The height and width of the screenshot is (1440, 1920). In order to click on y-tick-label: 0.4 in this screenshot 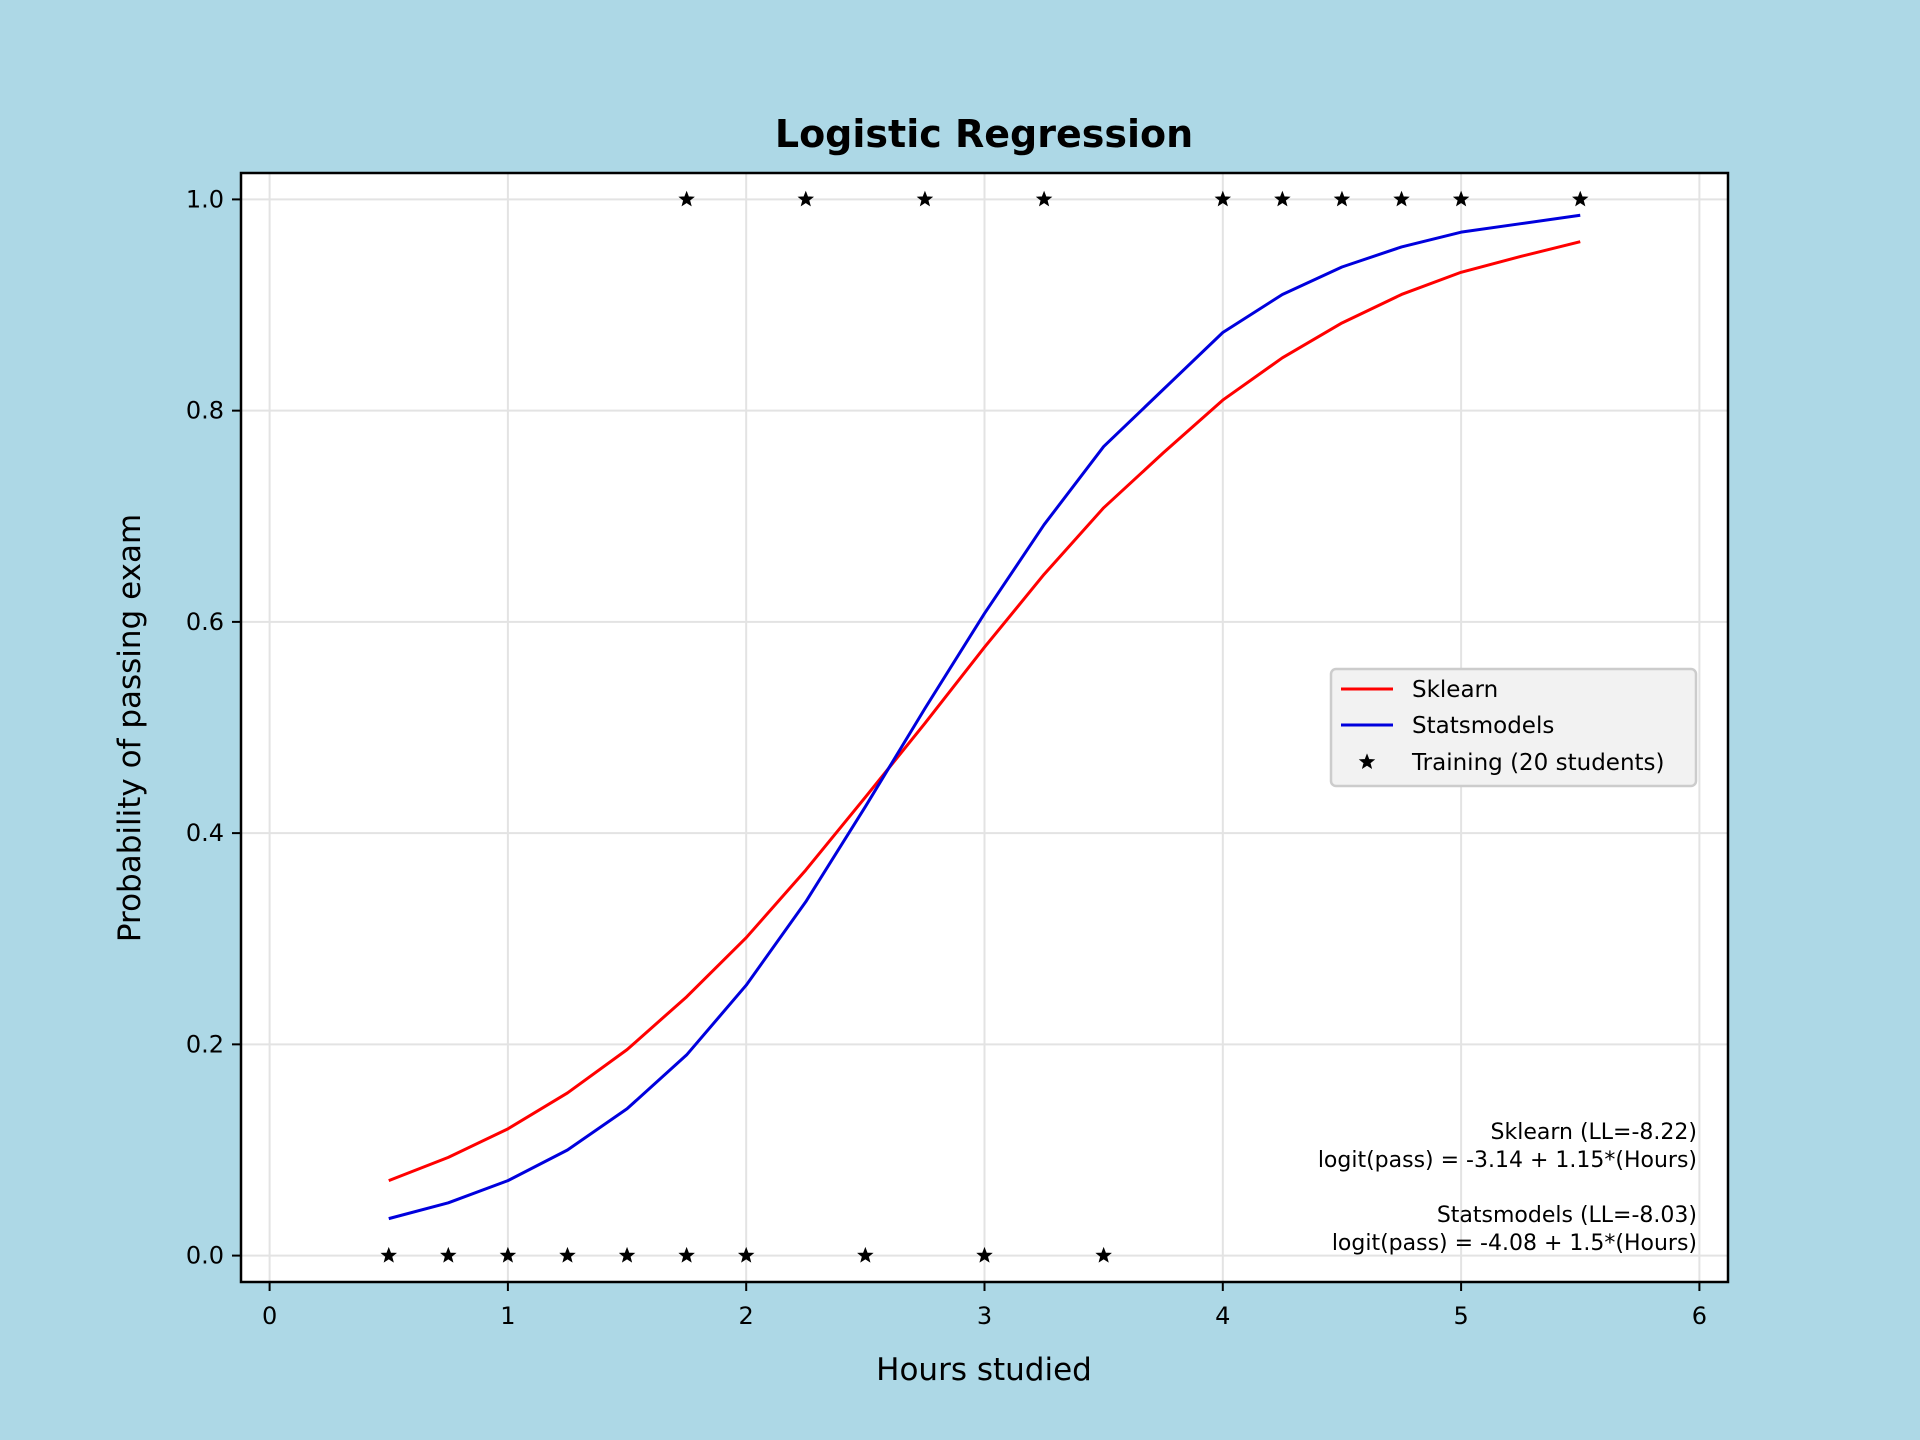, I will do `click(205, 833)`.